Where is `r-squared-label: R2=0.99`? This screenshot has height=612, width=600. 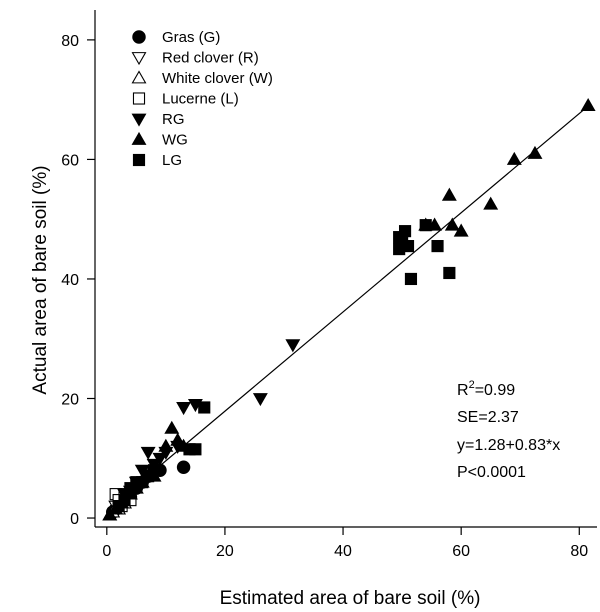
r-squared-label: R2=0.99 is located at coordinates (486, 389).